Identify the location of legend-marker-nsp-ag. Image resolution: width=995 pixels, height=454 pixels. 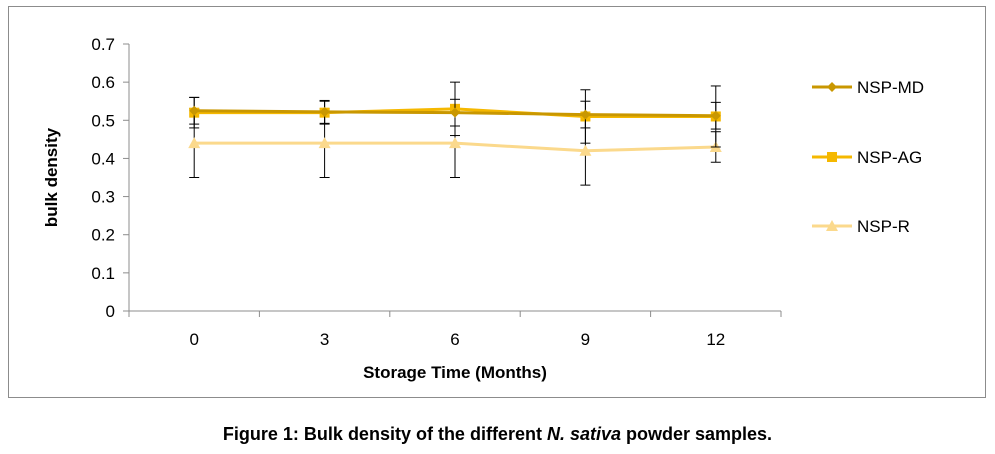
(832, 157).